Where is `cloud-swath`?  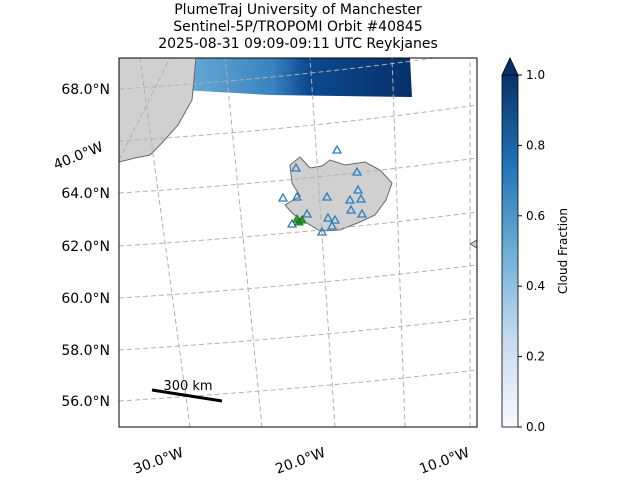 cloud-swath is located at coordinates (296, 77).